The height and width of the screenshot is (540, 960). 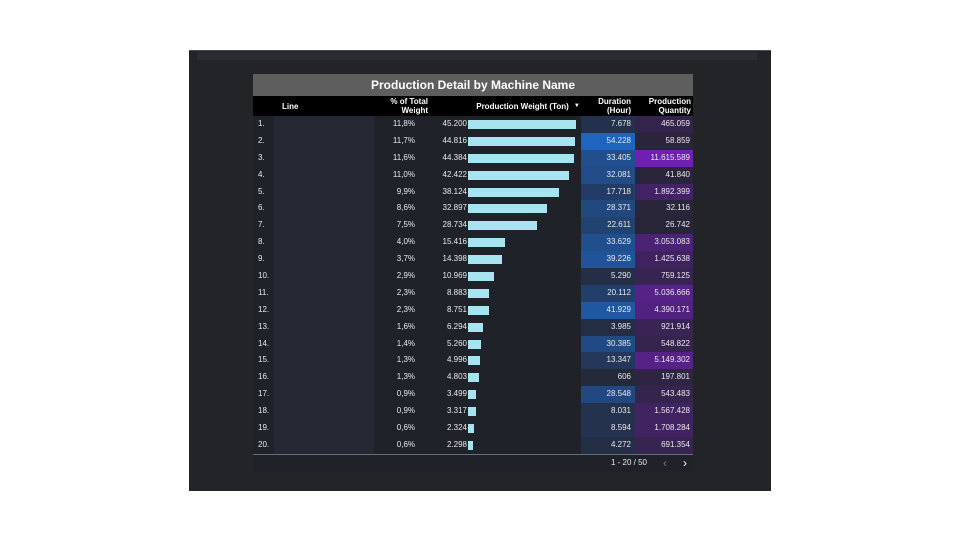 I want to click on column-header-production-weight: Production Weight (Ton) ▼, so click(x=528, y=106).